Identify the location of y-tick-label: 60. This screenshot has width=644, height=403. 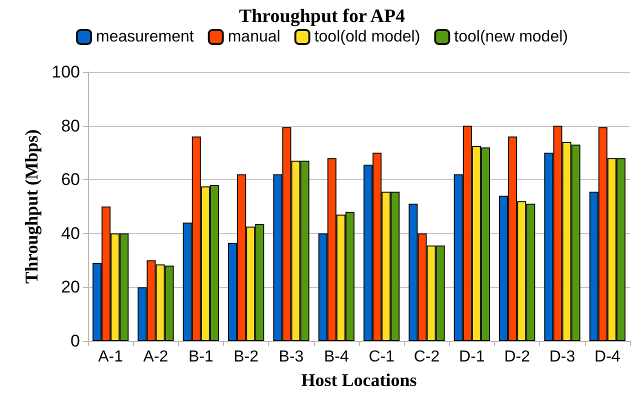
(70, 180).